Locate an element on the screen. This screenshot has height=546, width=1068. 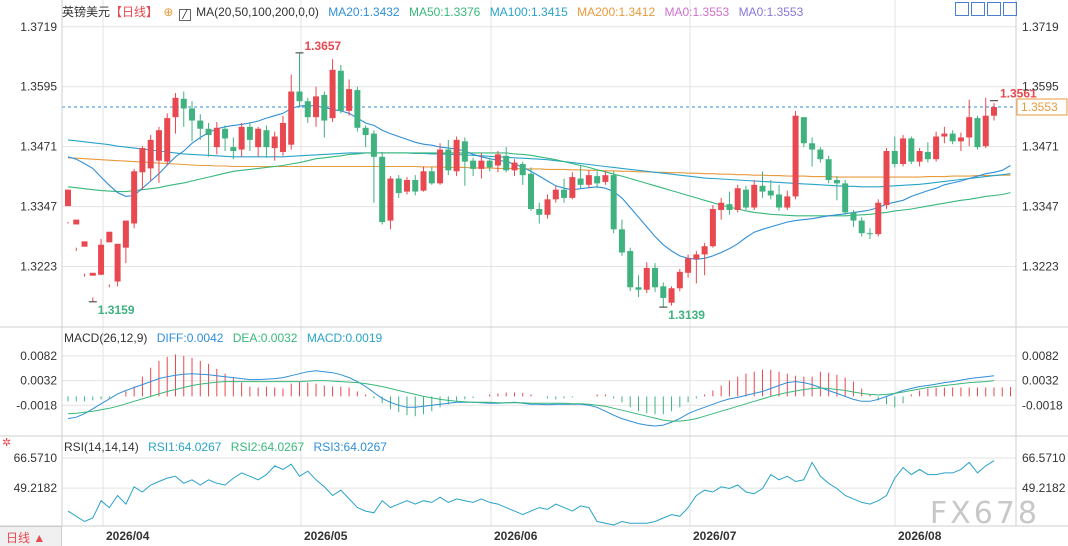
diff-value: DIFF:0.0042 is located at coordinates (190, 338).